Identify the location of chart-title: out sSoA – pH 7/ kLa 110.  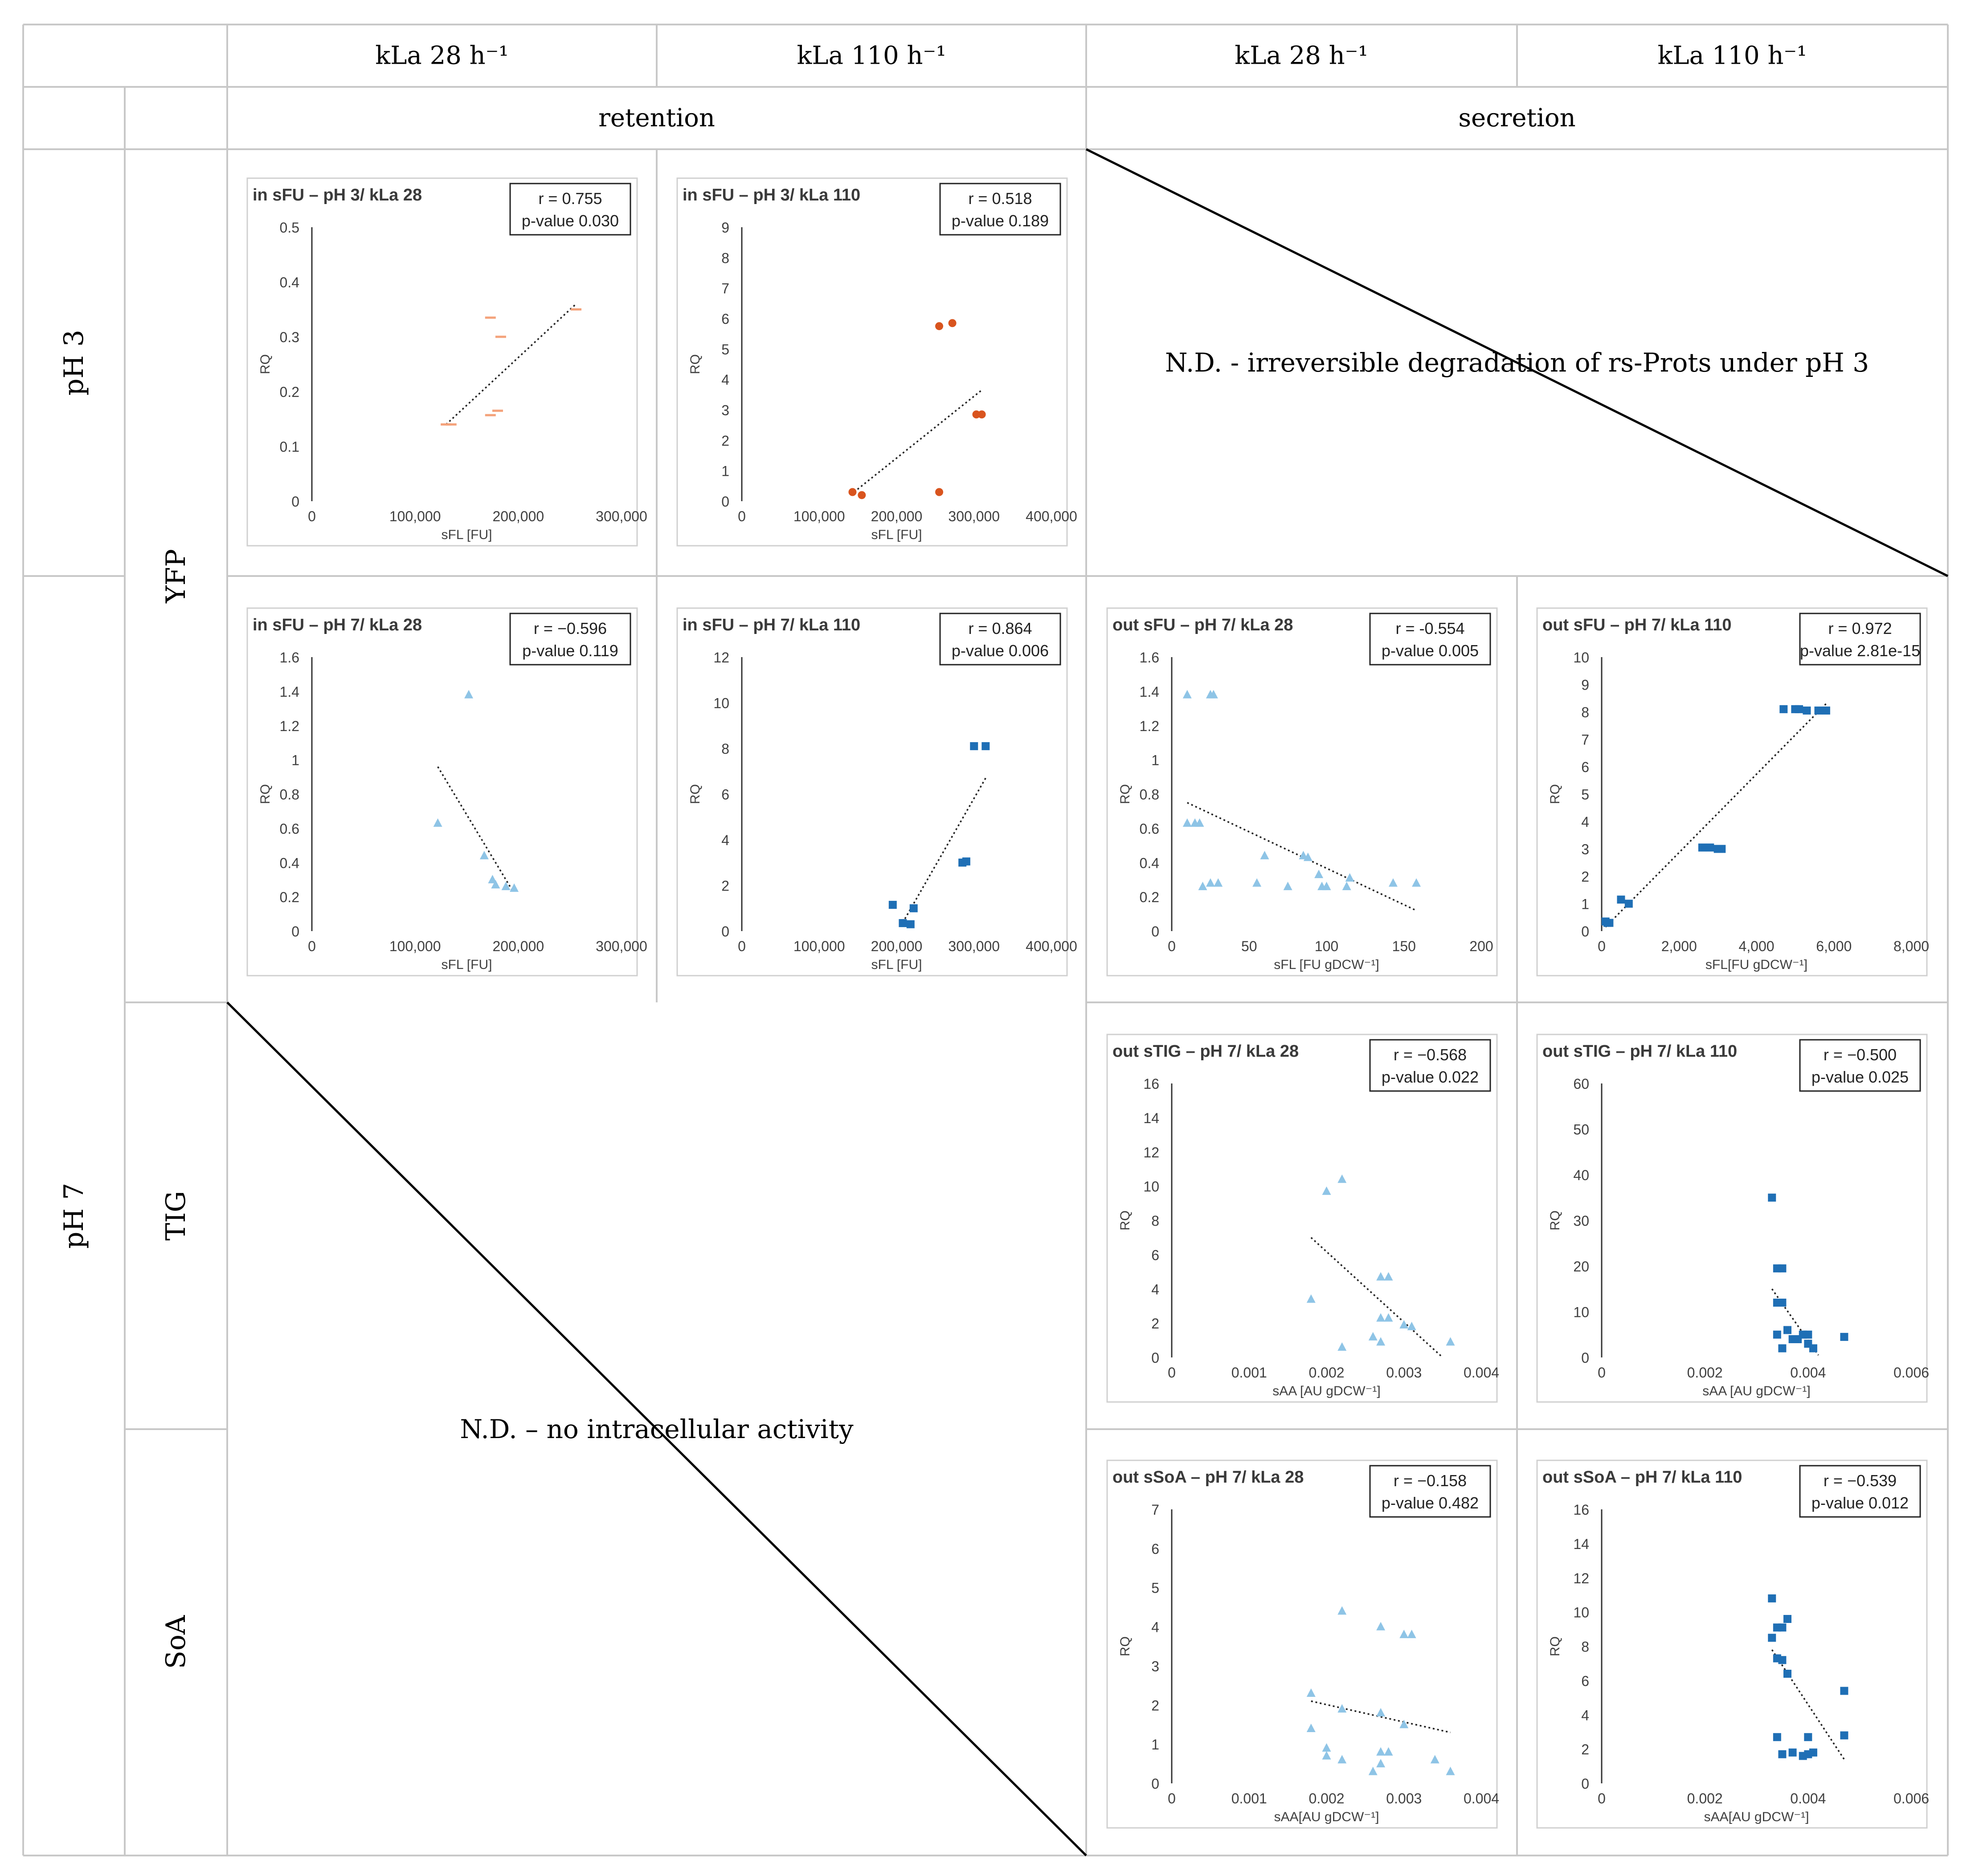
(1642, 1477).